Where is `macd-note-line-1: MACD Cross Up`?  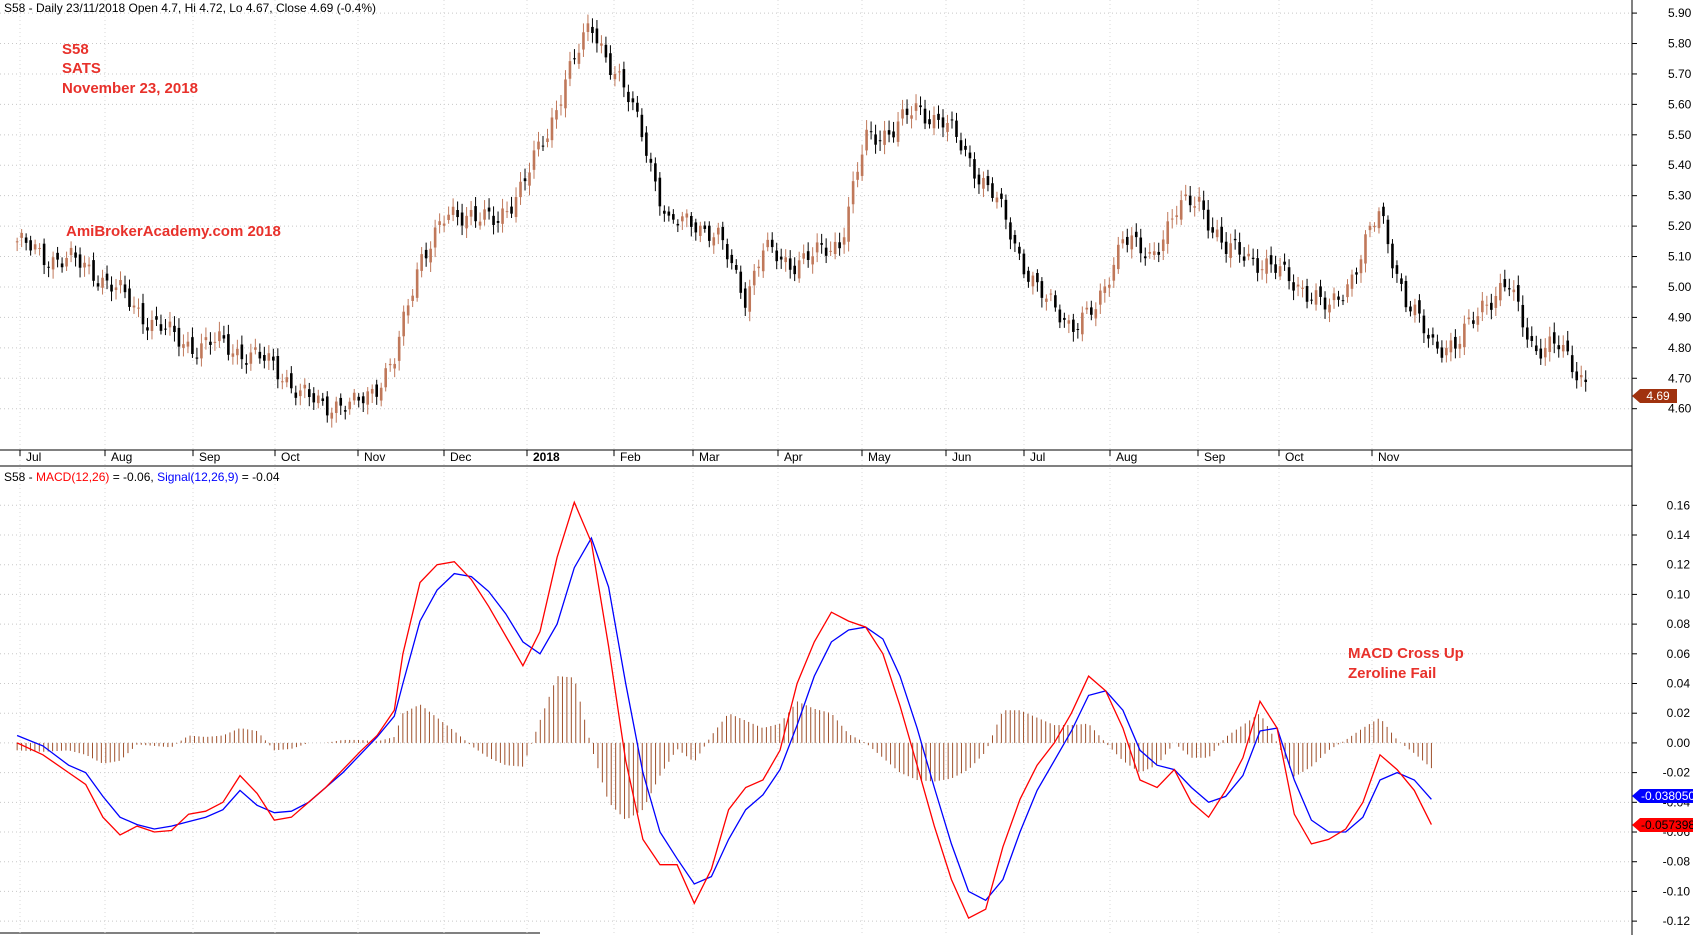 macd-note-line-1: MACD Cross Up is located at coordinates (1406, 653).